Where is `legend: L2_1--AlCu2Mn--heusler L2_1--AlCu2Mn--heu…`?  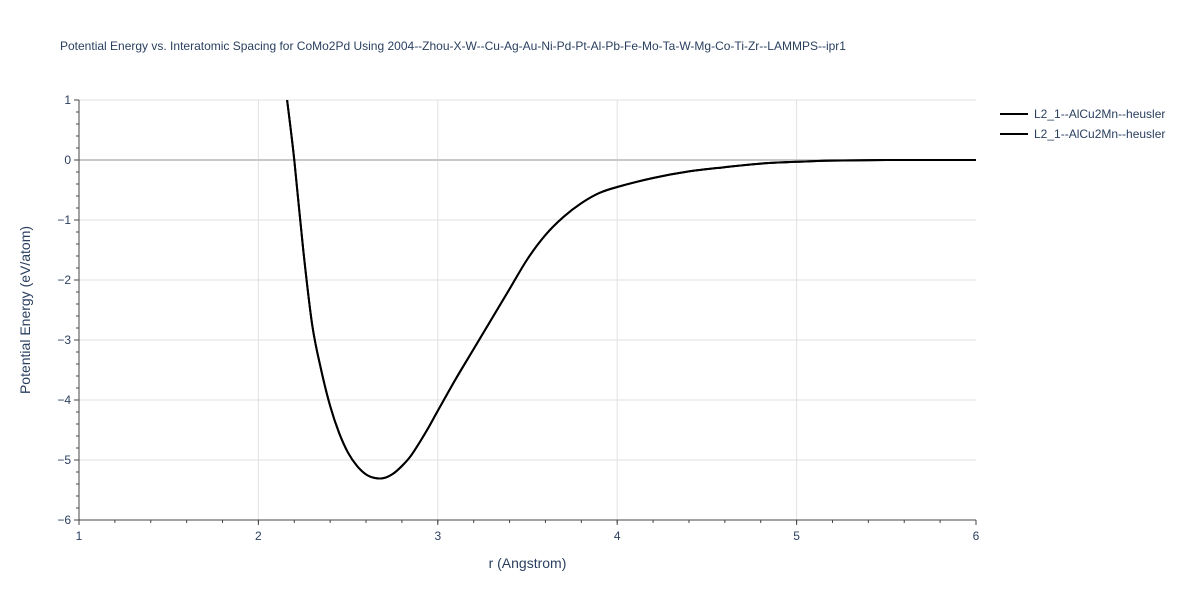 legend: L2_1--AlCu2Mn--heusler L2_1--AlCu2Mn--heu… is located at coordinates (1082, 124).